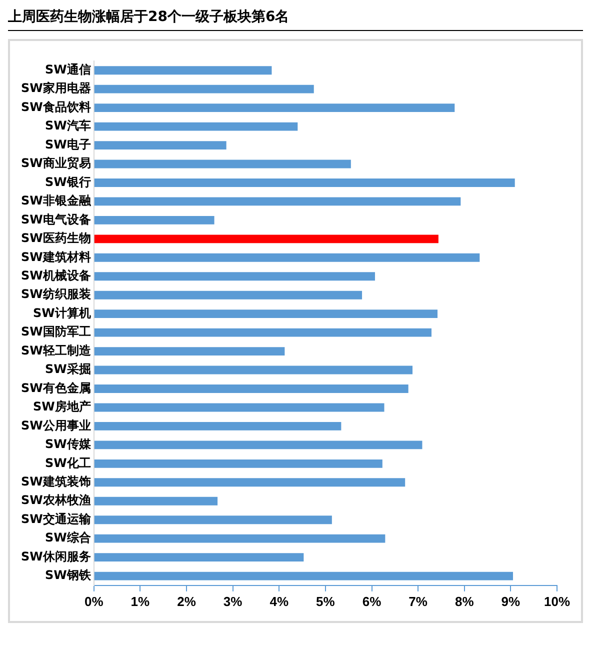  Describe the element at coordinates (55, 275) in the screenshot. I see `y-tick-label: SW机械设备` at that location.